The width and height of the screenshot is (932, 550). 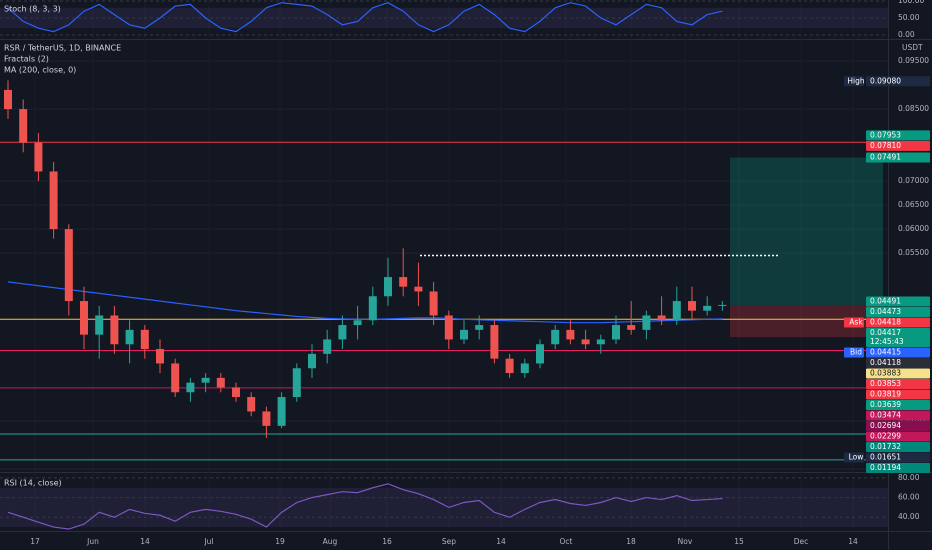 I want to click on y-tick-label: 0.05500, so click(x=913, y=252).